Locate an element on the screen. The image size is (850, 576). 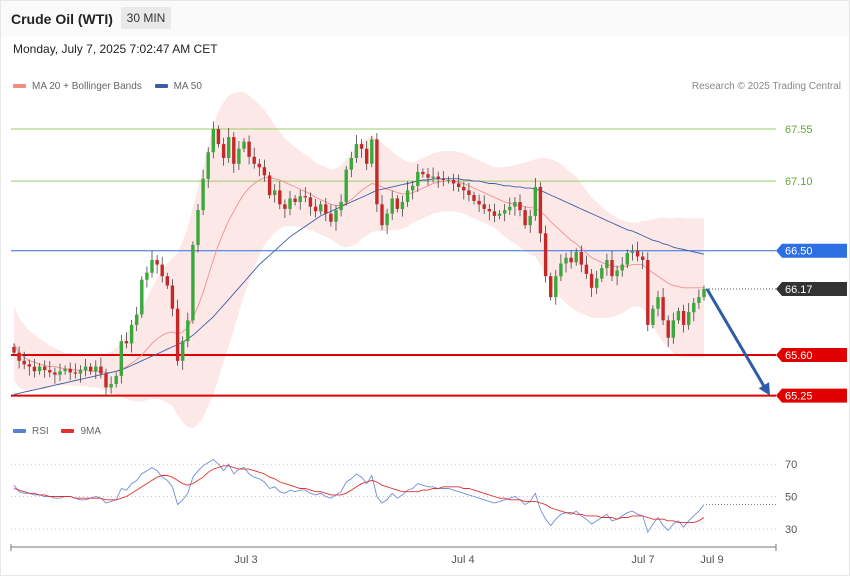
legend-swatch-ma20 is located at coordinates (19, 86).